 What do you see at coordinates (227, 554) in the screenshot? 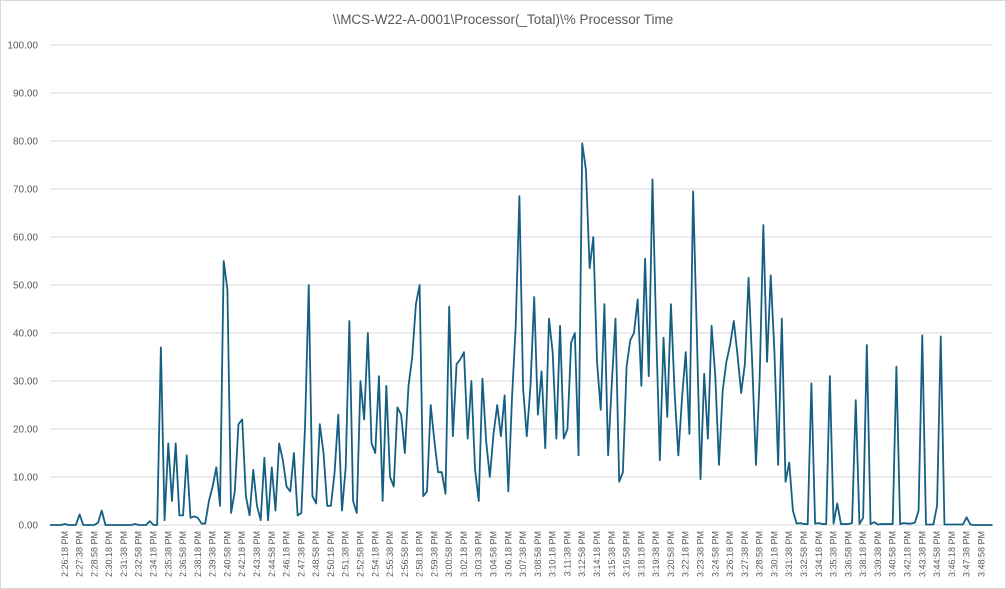
I see `x-tick-label: 2:40:58 PM` at bounding box center [227, 554].